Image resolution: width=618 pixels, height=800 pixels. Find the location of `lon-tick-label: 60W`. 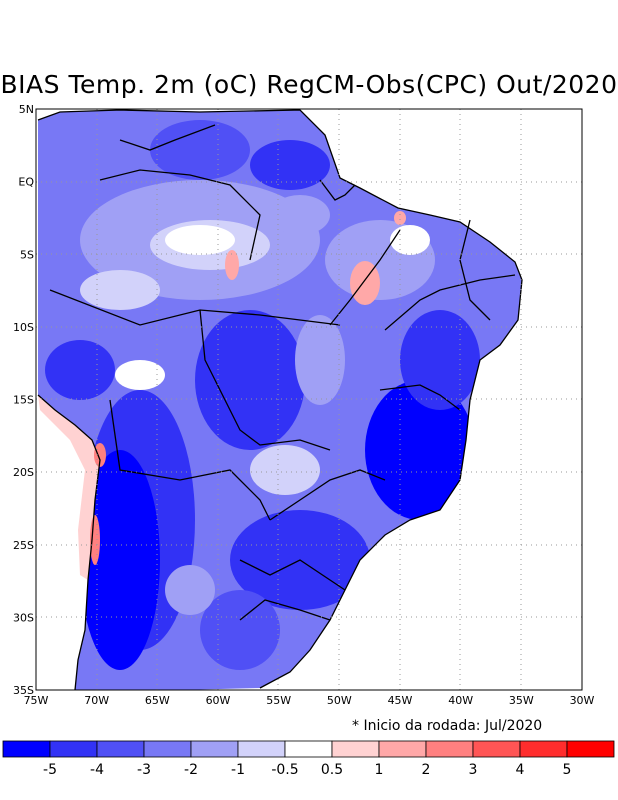

lon-tick-label: 60W is located at coordinates (218, 700).